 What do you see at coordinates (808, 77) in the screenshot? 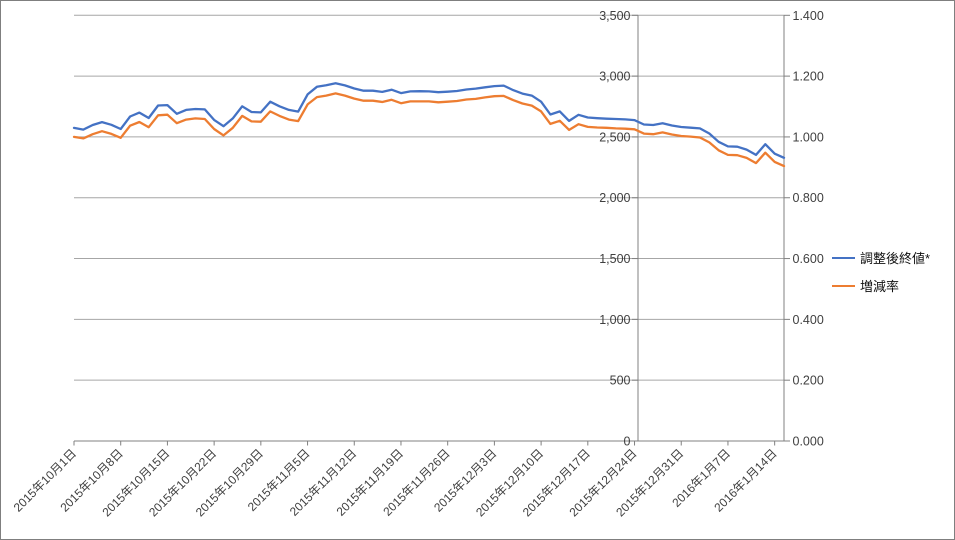
I see `right-axis-label: 1.200` at bounding box center [808, 77].